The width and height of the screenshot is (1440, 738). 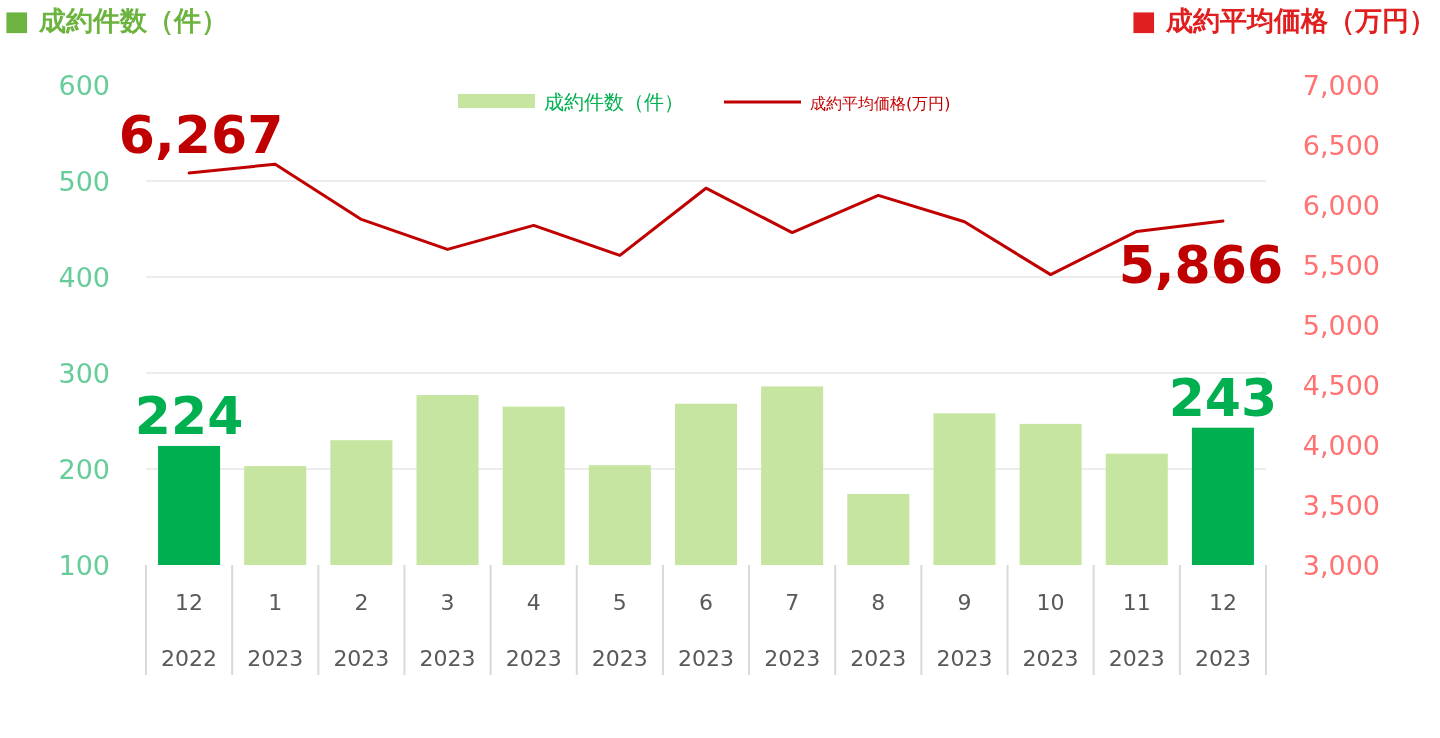 What do you see at coordinates (1341, 385) in the screenshot?
I see `y2-tick-label: 4,500` at bounding box center [1341, 385].